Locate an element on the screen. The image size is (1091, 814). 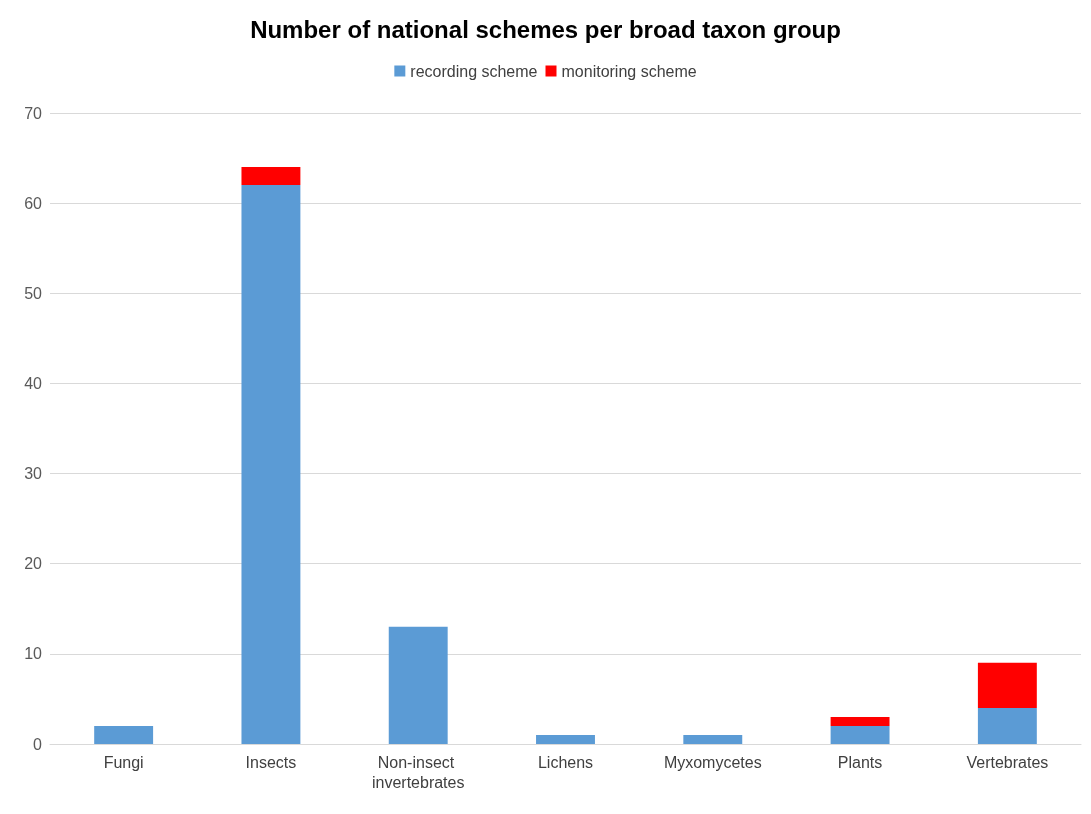
y-tick-label: 40 is located at coordinates (33, 383).